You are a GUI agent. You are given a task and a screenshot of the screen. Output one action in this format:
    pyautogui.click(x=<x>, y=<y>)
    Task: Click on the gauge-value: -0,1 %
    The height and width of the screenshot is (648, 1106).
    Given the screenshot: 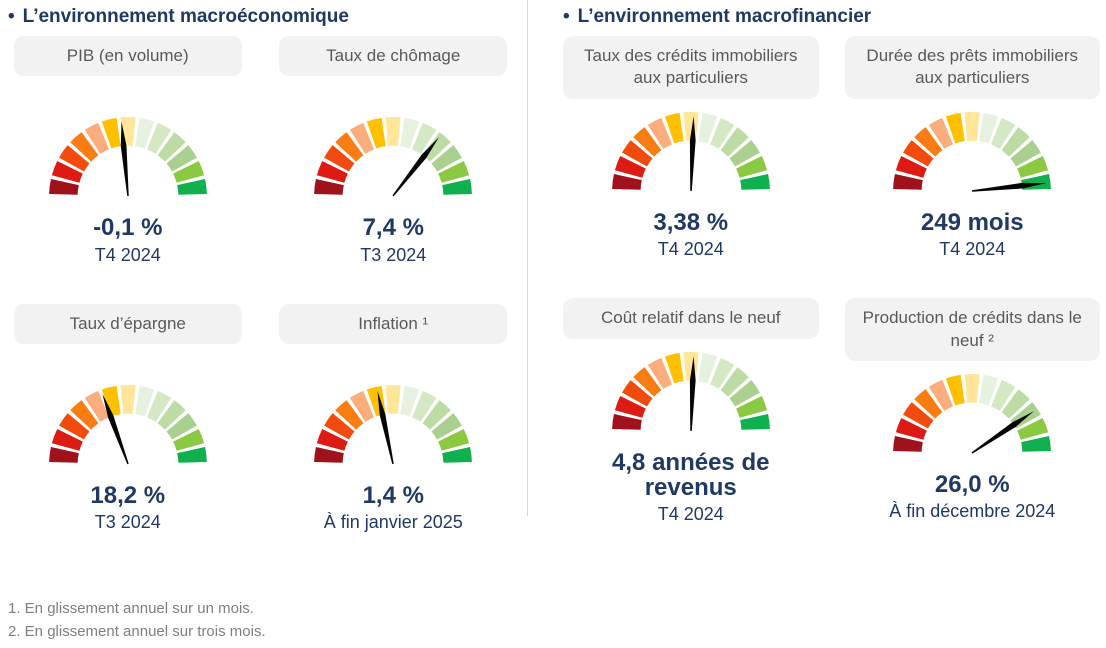 What is the action you would take?
    pyautogui.click(x=128, y=228)
    